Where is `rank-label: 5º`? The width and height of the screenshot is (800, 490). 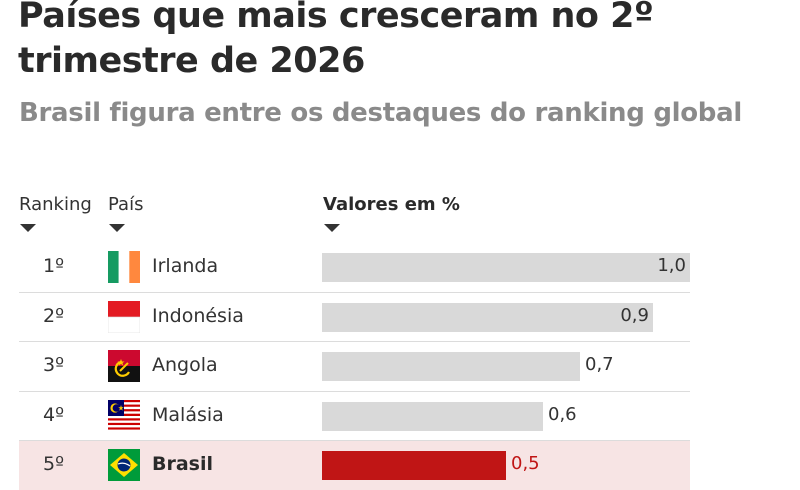
rank-label: 5º is located at coordinates (54, 464).